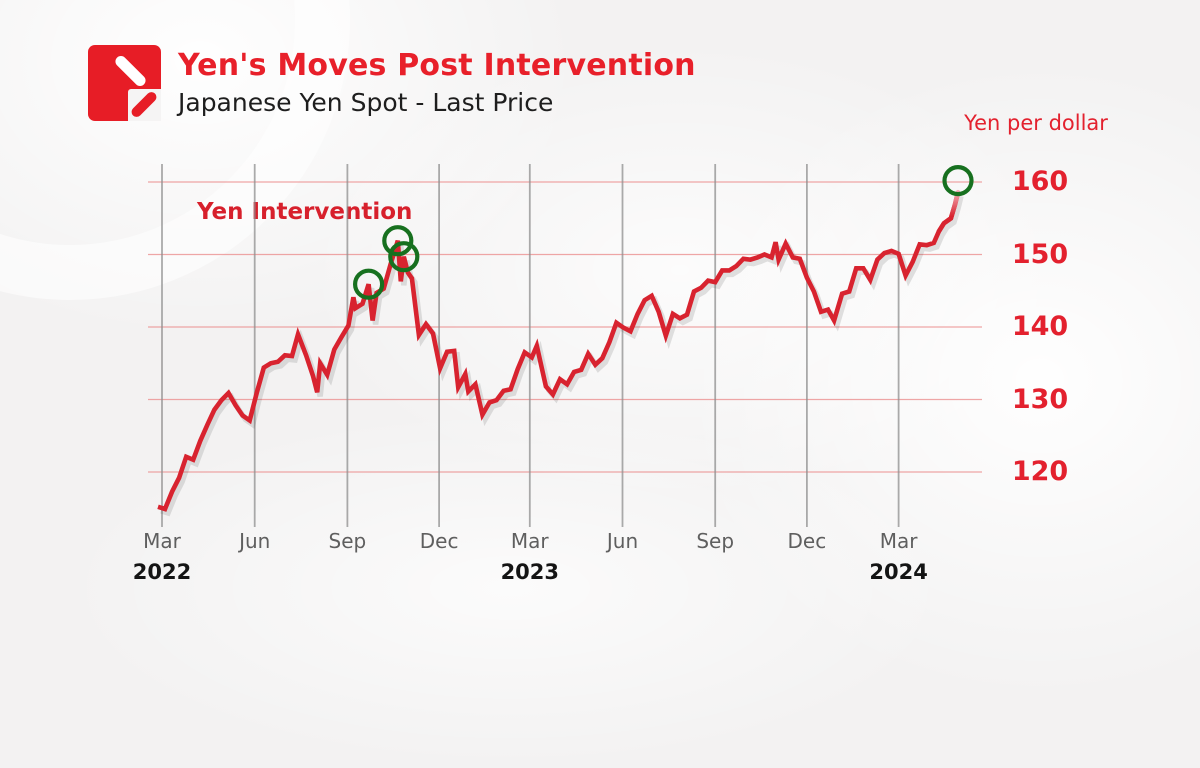  Describe the element at coordinates (1036, 123) in the screenshot. I see `y-axis-unit-label: Yen per dollar` at that location.